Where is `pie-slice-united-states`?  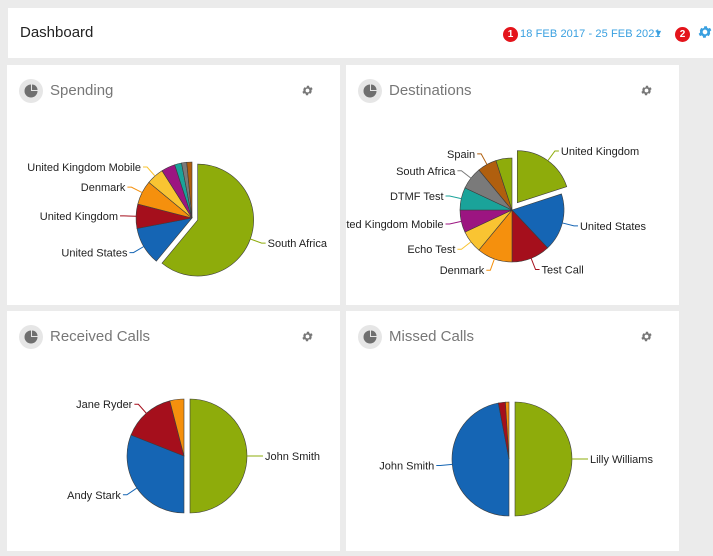 pie-slice-united-states is located at coordinates (538, 221).